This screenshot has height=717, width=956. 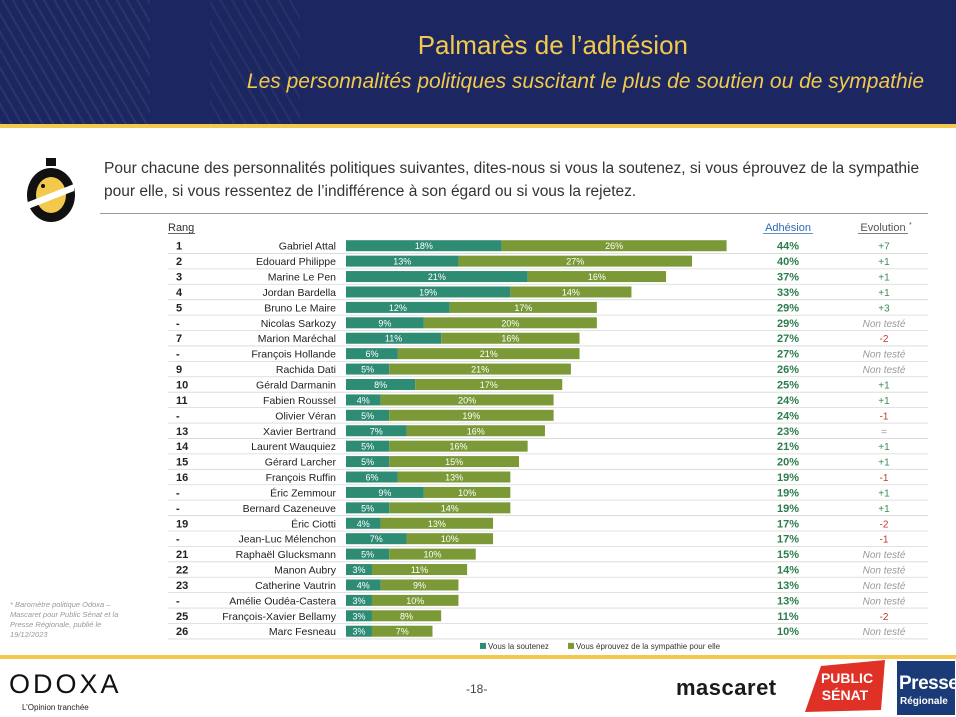 What do you see at coordinates (299, 324) in the screenshot?
I see `person-name: Nicolas Sarkozy` at bounding box center [299, 324].